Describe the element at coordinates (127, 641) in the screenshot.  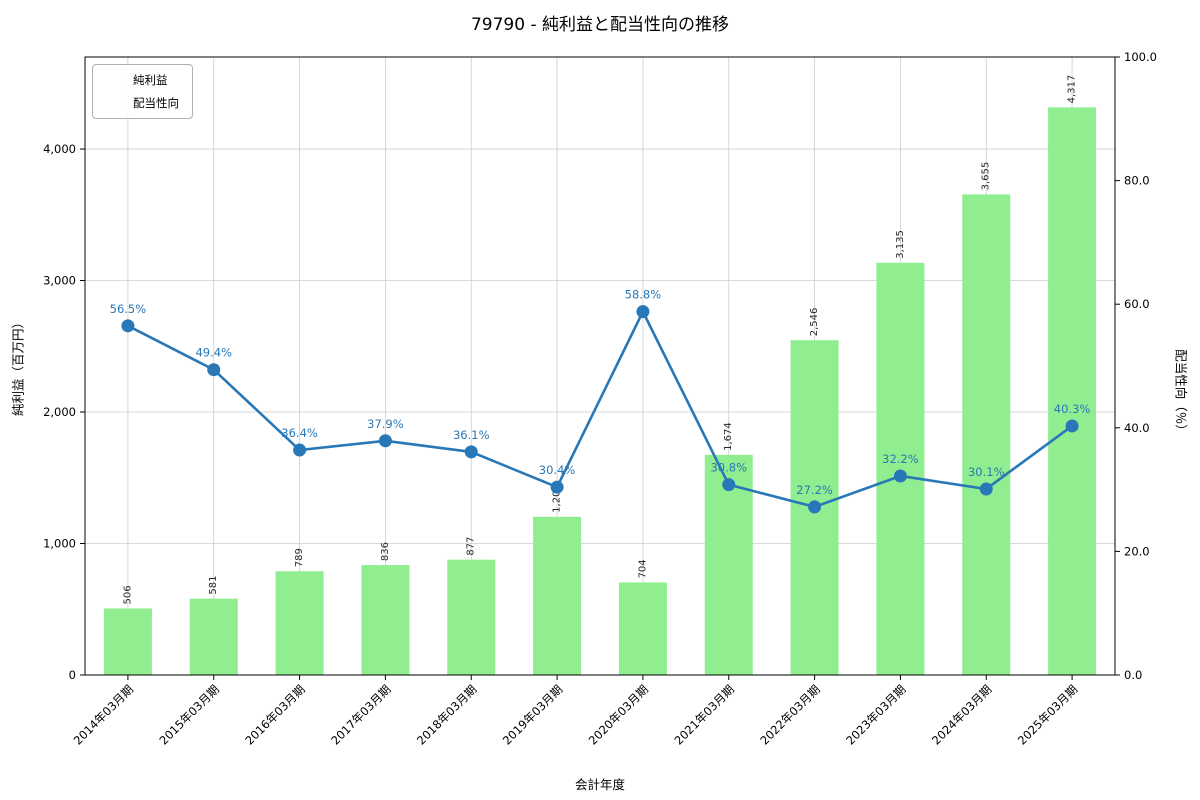
I see `bar-2014年03月期` at that location.